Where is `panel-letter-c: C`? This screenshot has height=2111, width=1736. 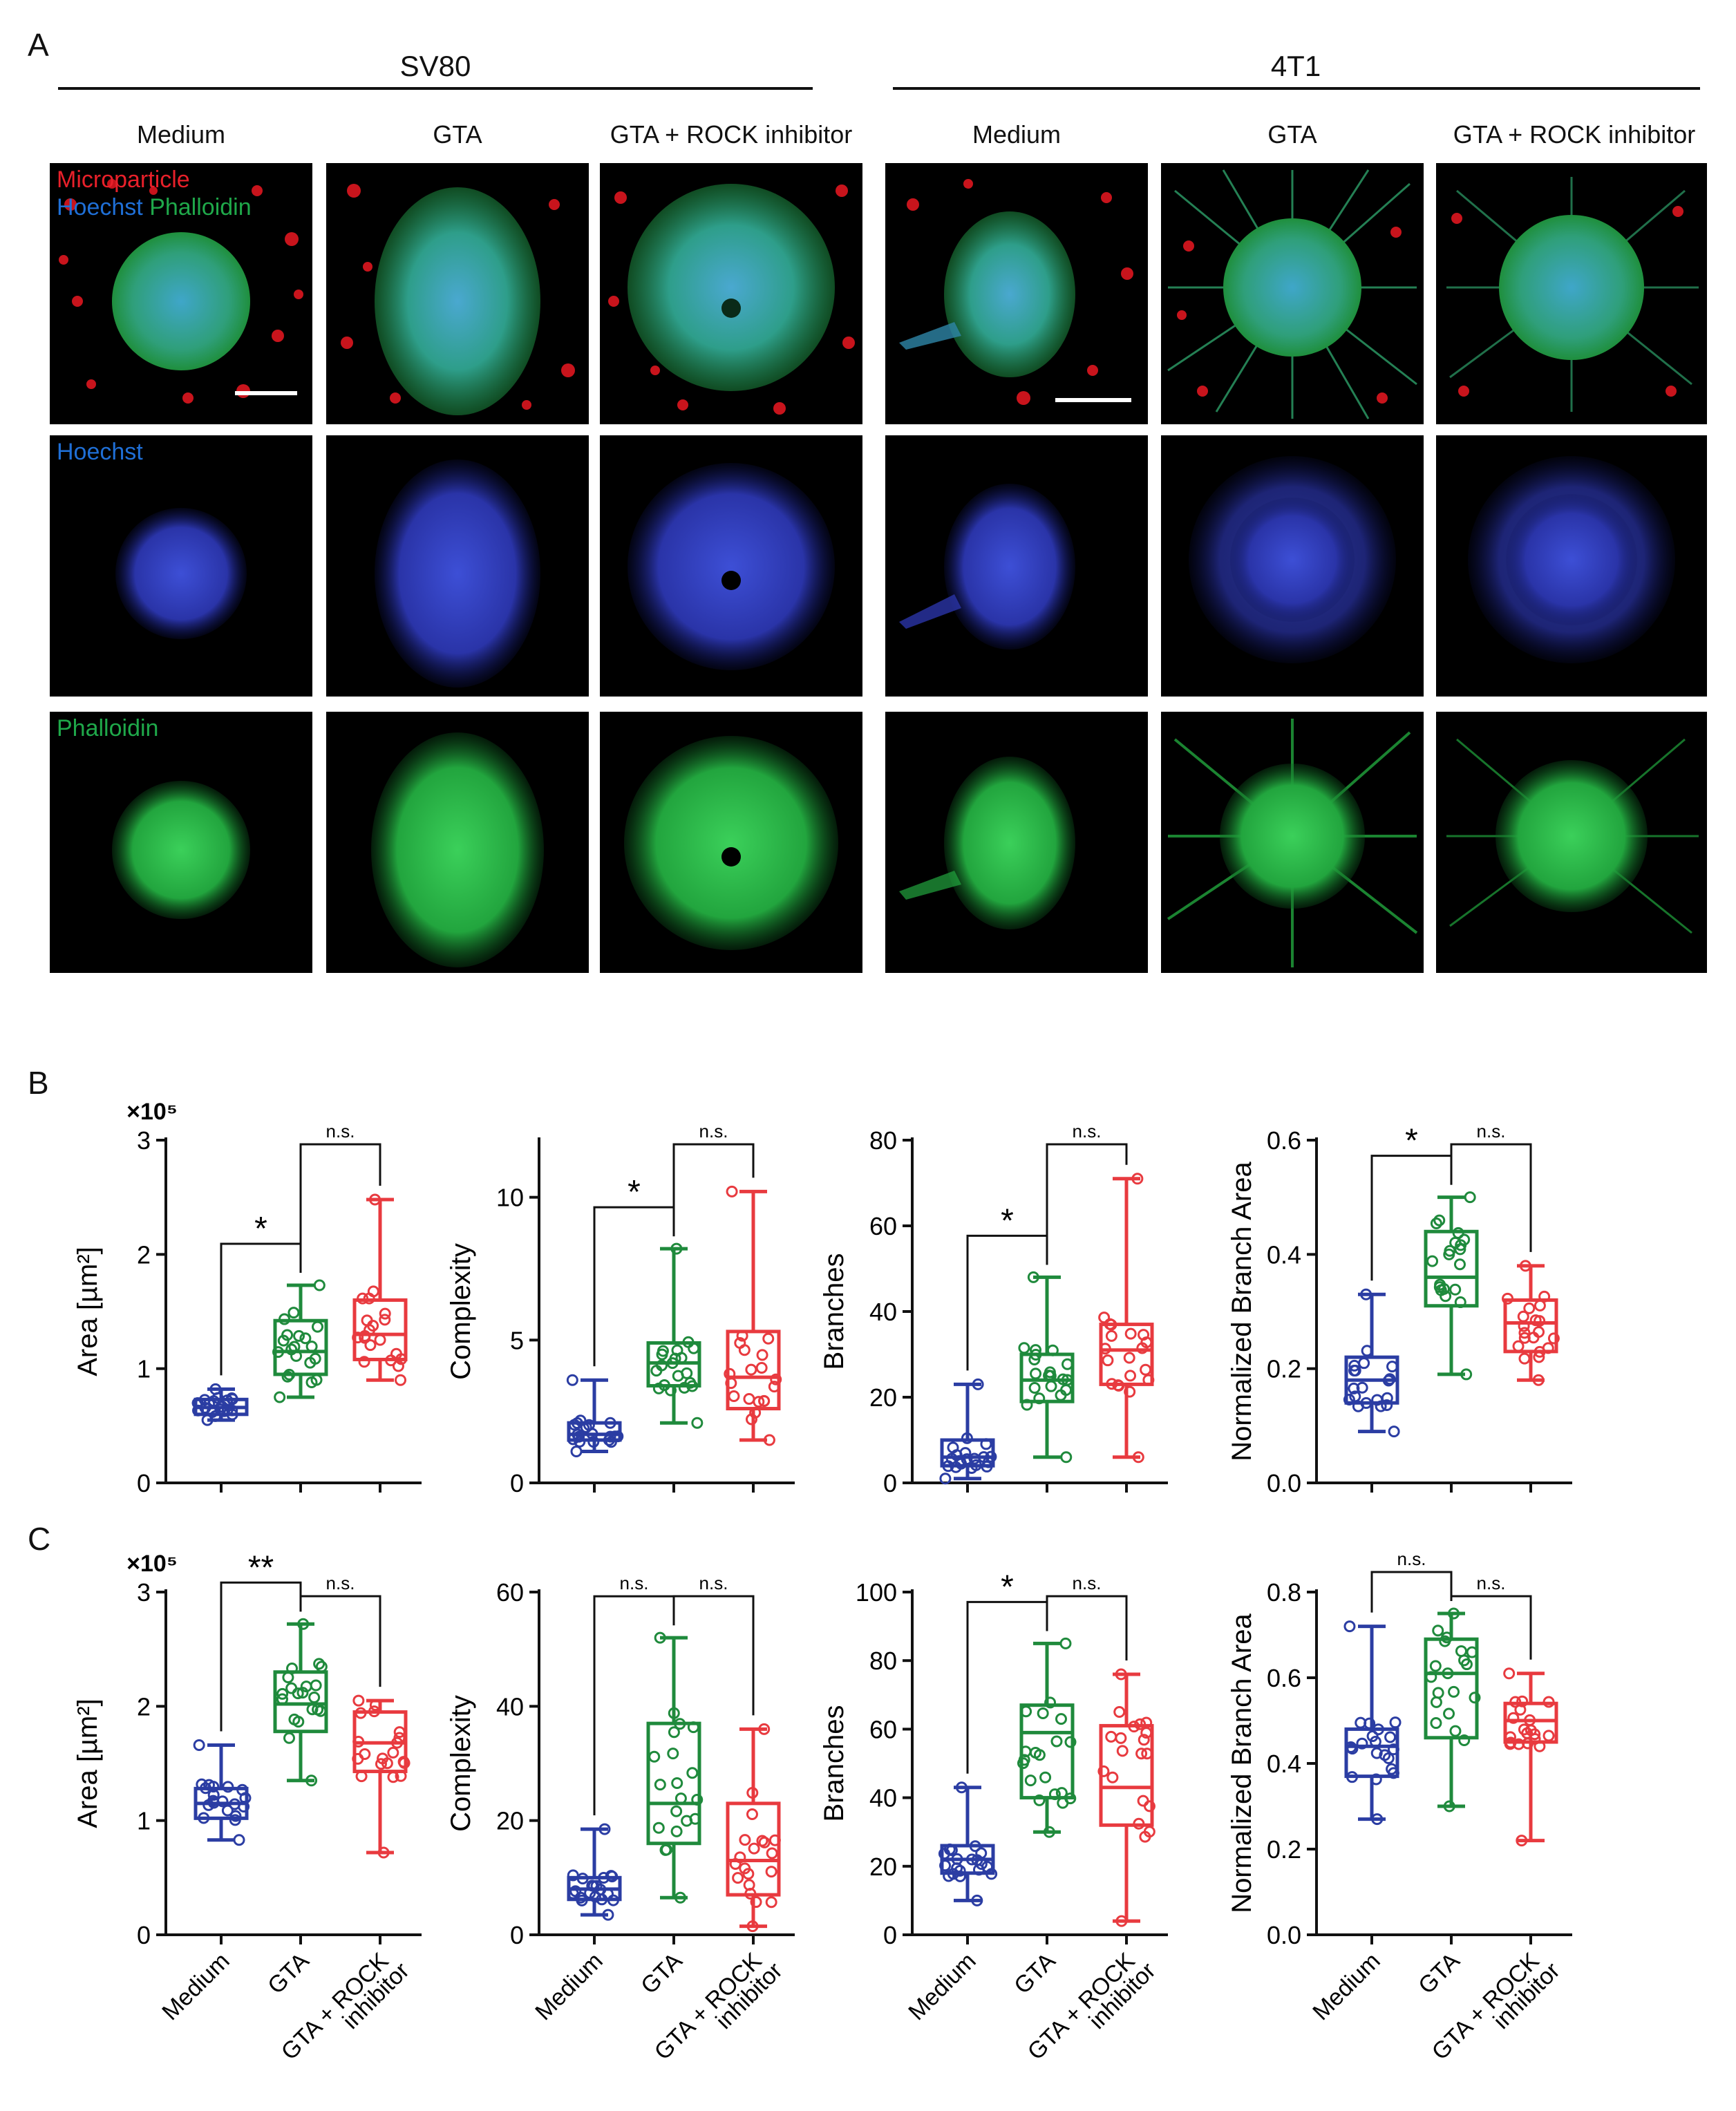
panel-letter-c: C is located at coordinates (39, 1539).